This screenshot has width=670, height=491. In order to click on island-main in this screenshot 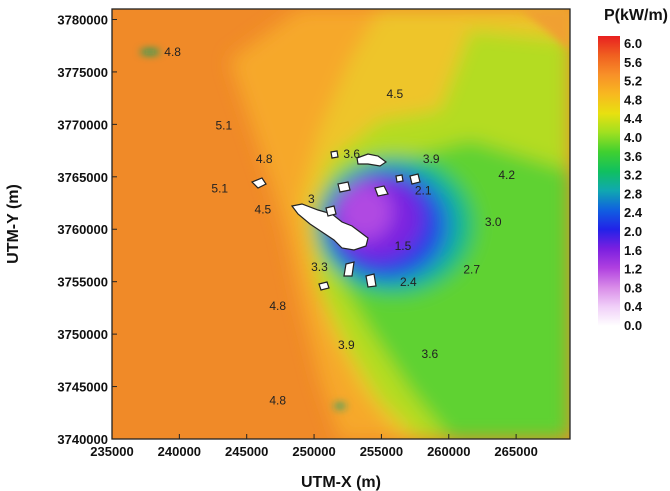, I will do `click(329, 227)`.